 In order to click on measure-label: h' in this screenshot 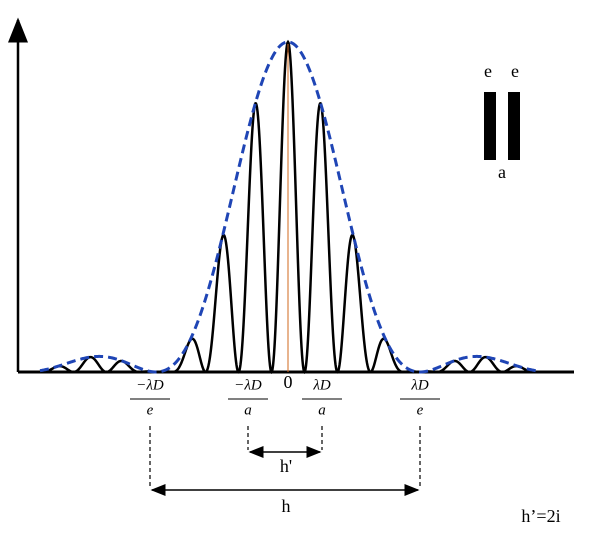, I will do `click(286, 466)`.